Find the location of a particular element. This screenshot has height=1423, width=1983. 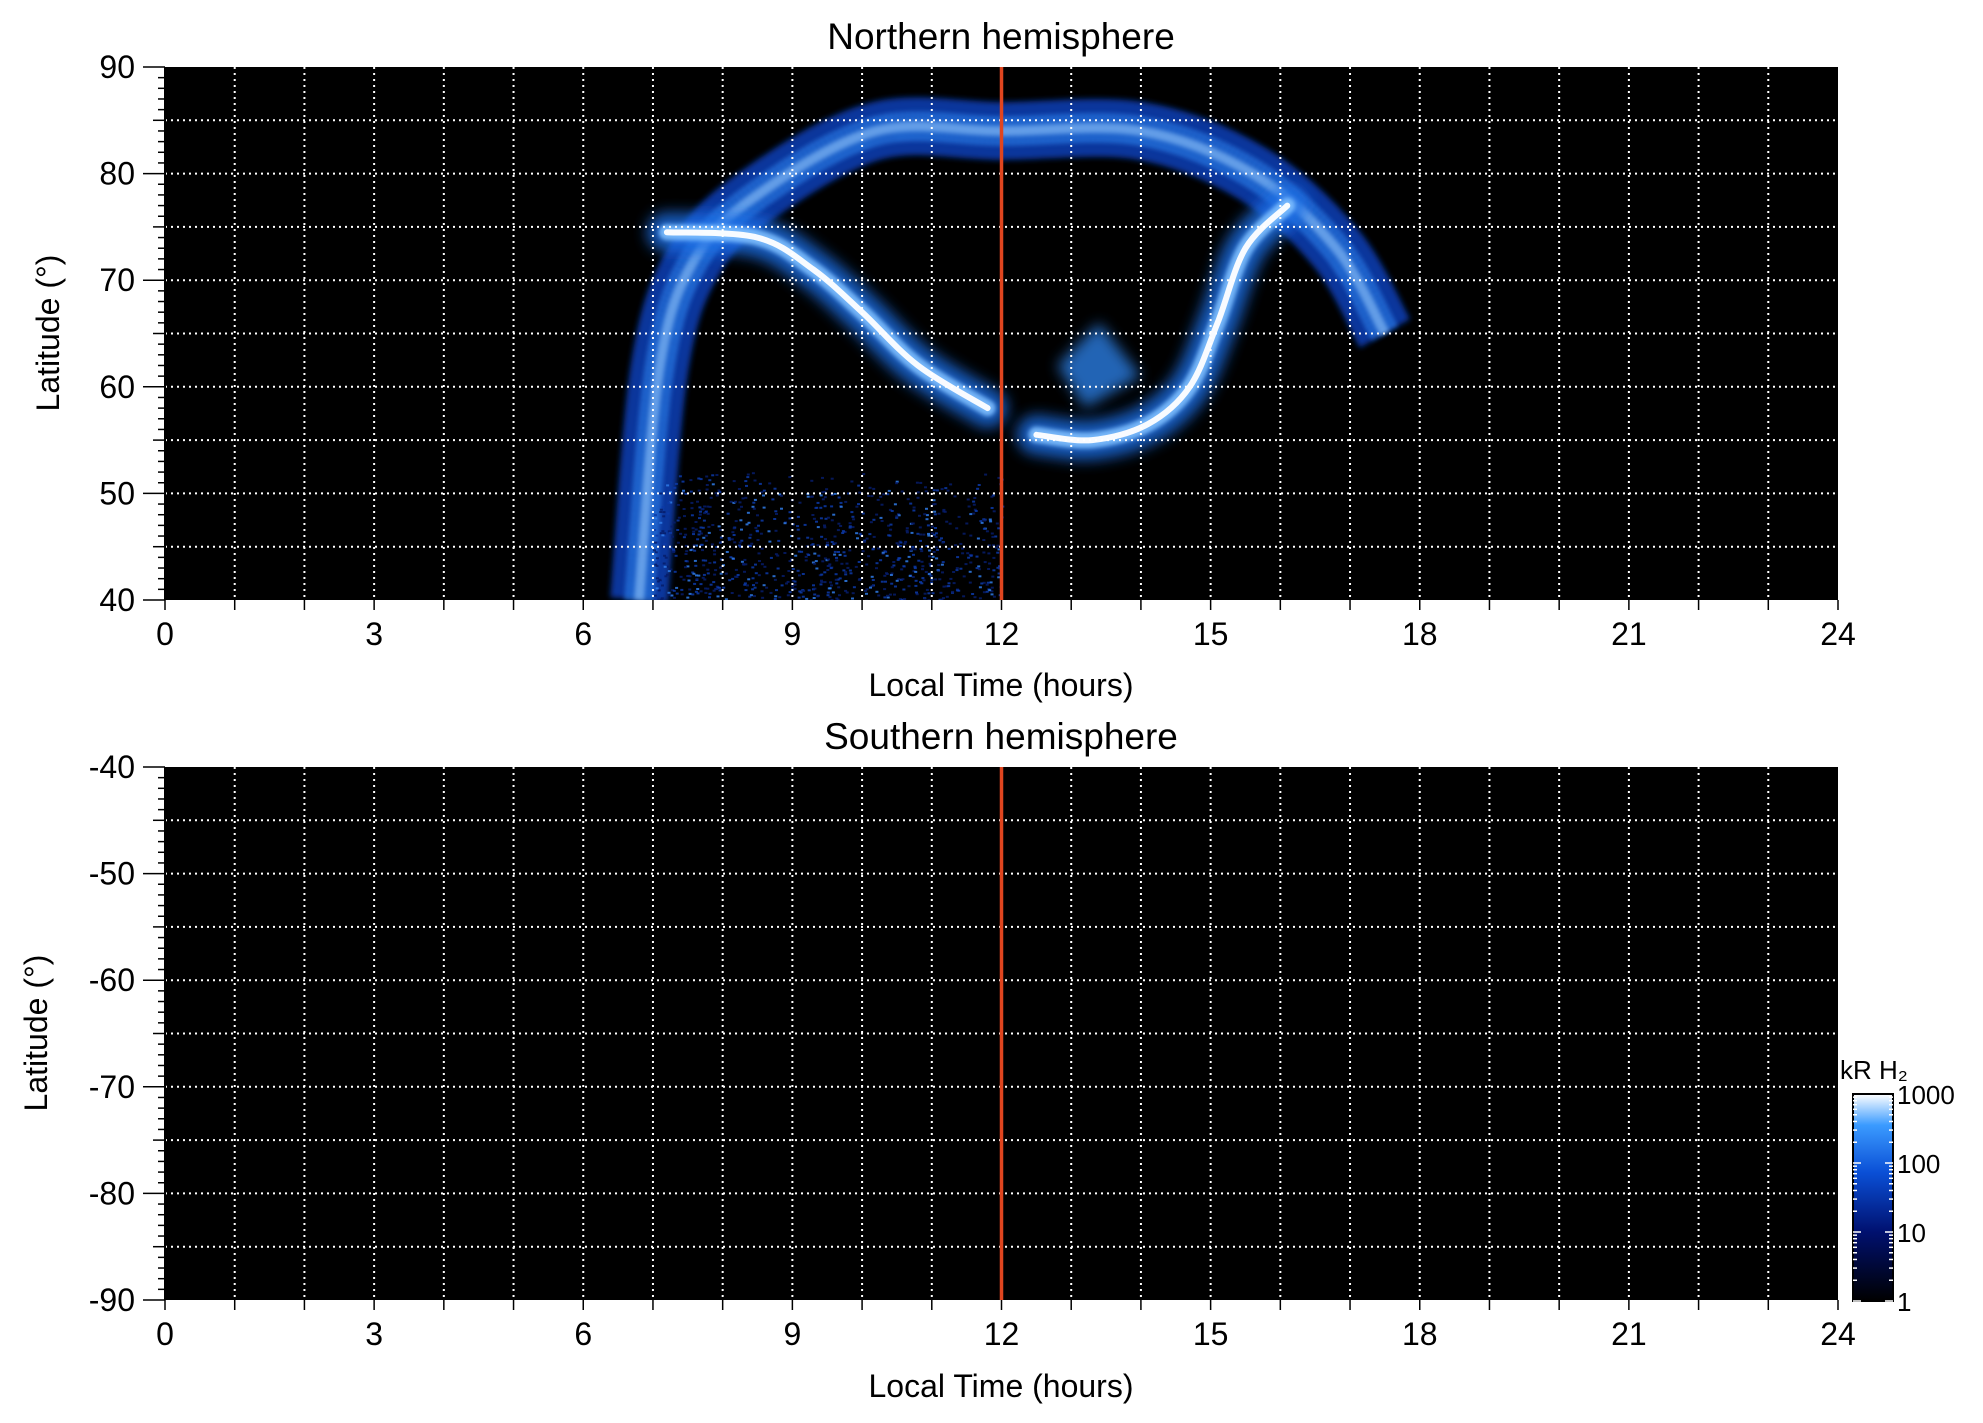

south-y-tick-label: -60 is located at coordinates (112, 980).